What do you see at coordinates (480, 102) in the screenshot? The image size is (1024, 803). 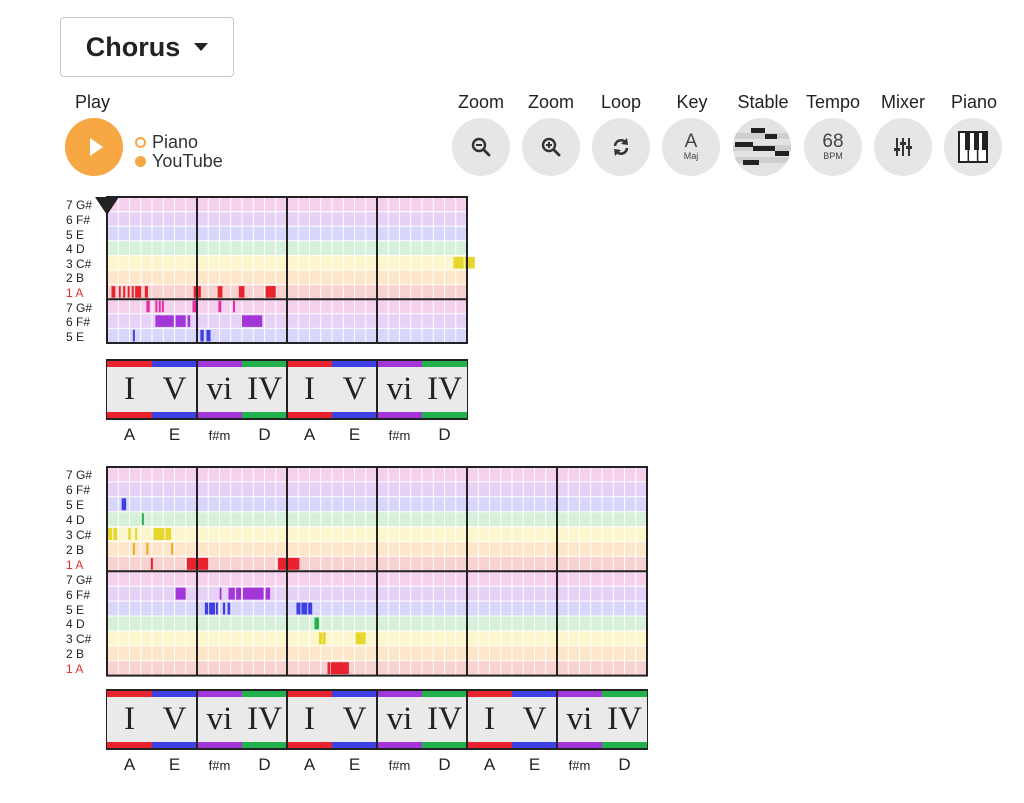 I see `zoom-out-label: Zoom` at bounding box center [480, 102].